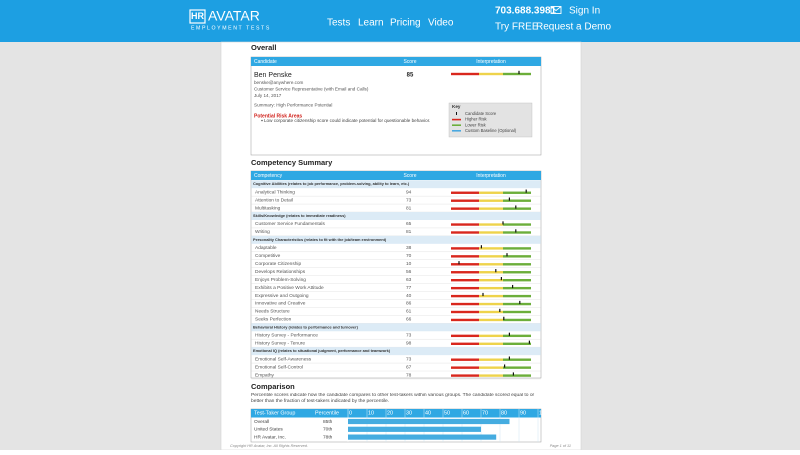 This screenshot has height=455, width=800. What do you see at coordinates (371, 414) in the screenshot?
I see `x-tick-label: 10` at bounding box center [371, 414].